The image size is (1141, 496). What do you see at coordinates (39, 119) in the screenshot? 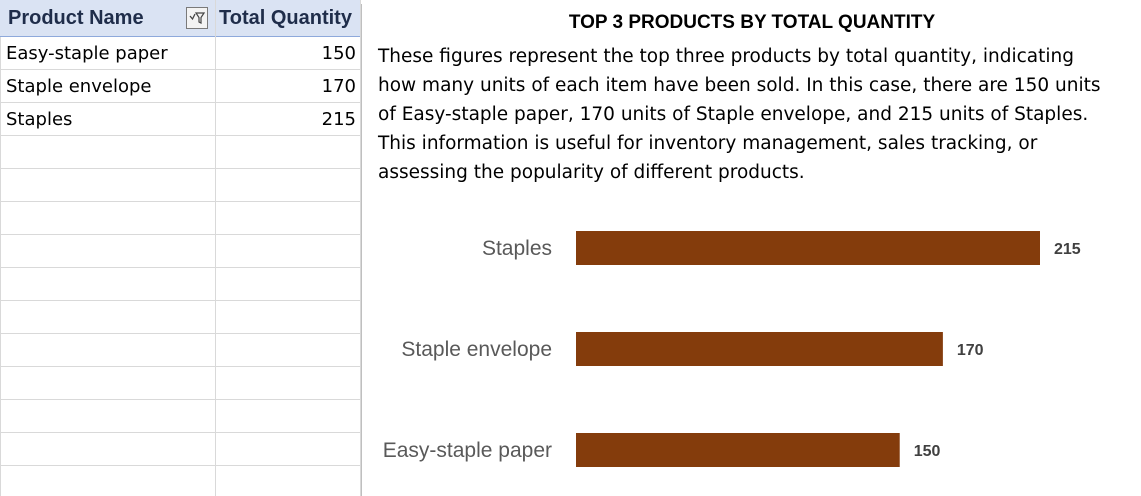
I see `table-row-3-name: Staples` at bounding box center [39, 119].